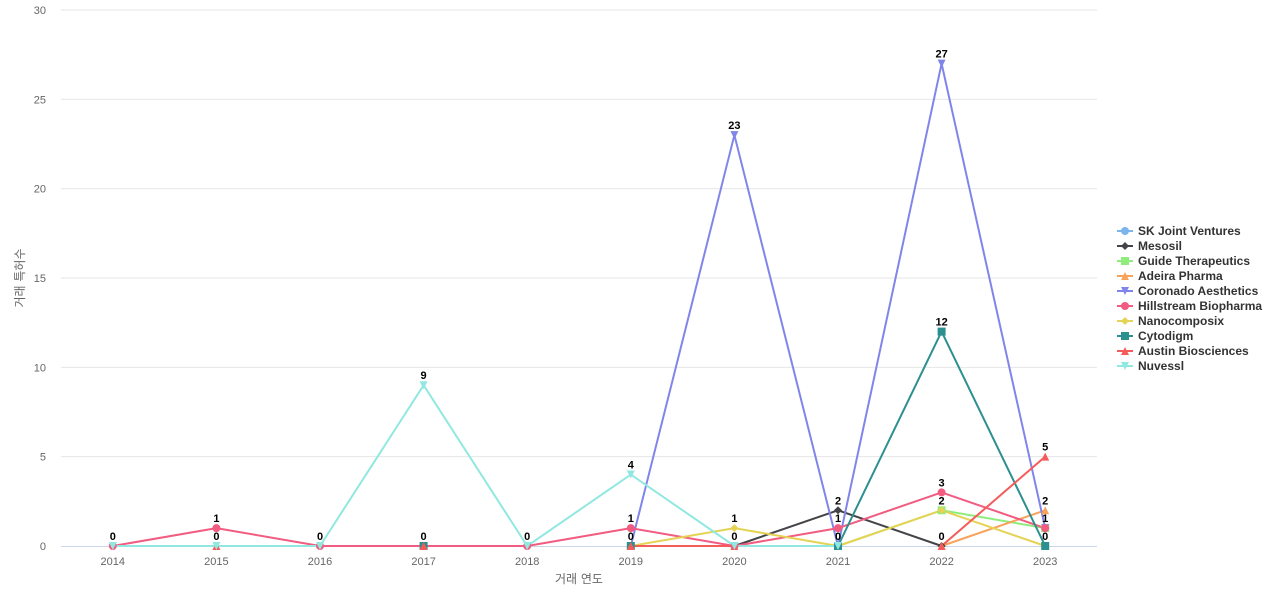 The image size is (1280, 600). I want to click on legend-item-mesosil: Mesosil, so click(1149, 246).